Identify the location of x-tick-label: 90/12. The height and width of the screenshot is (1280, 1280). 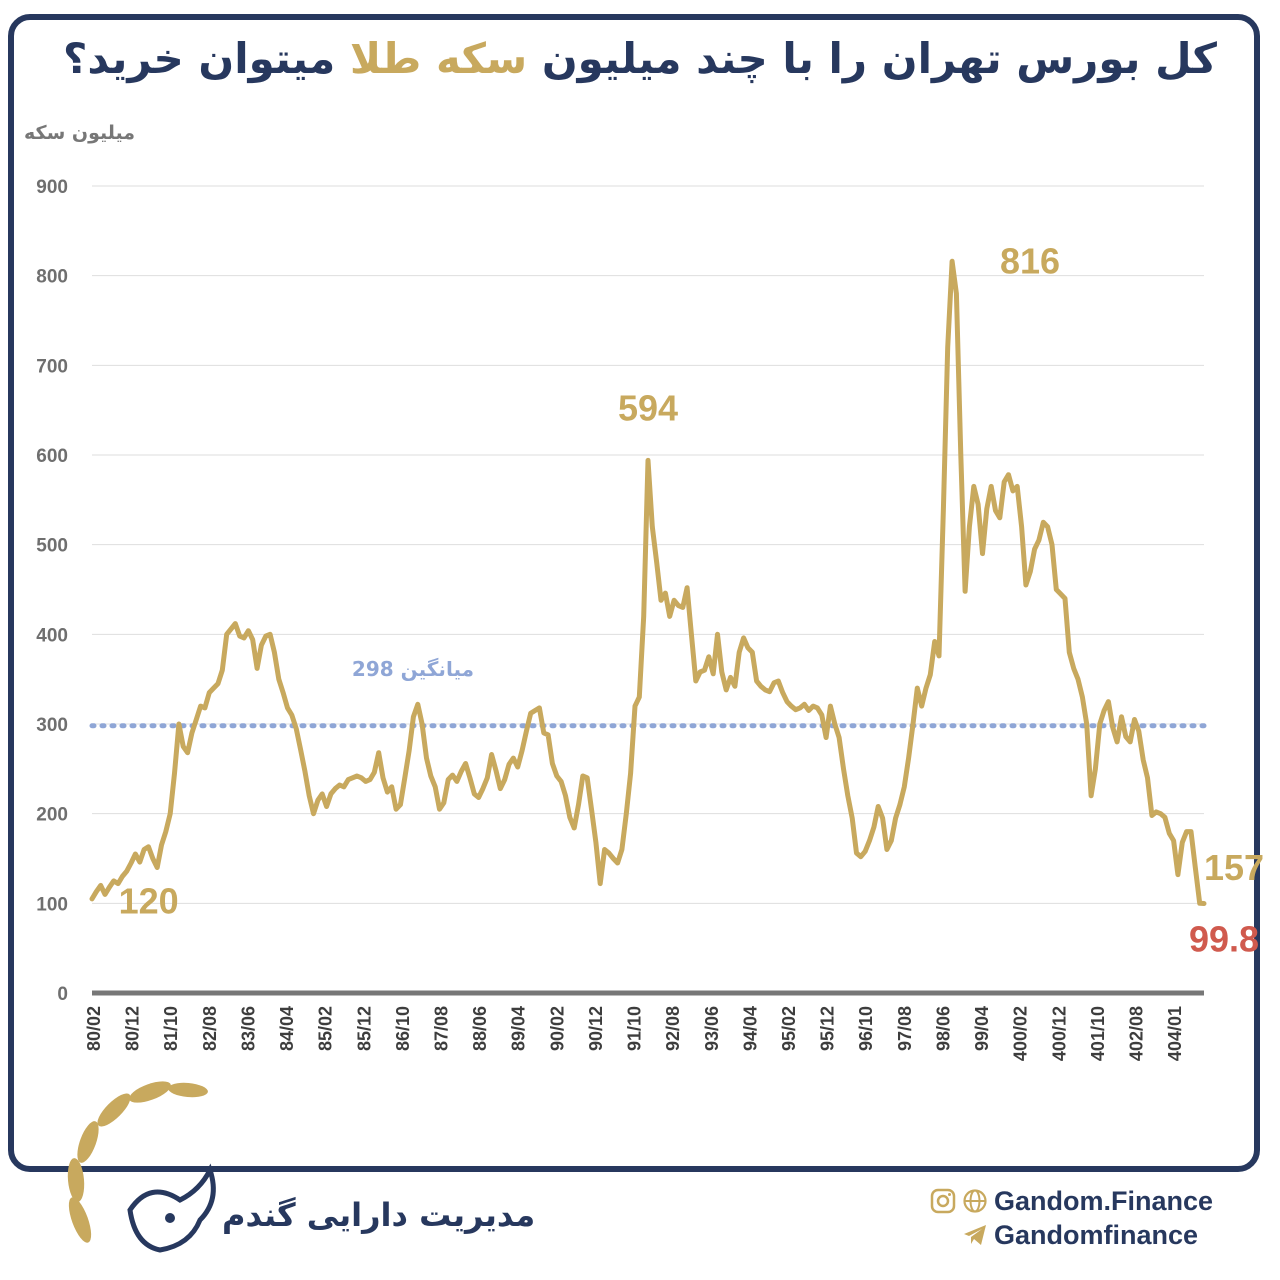
(596, 1028).